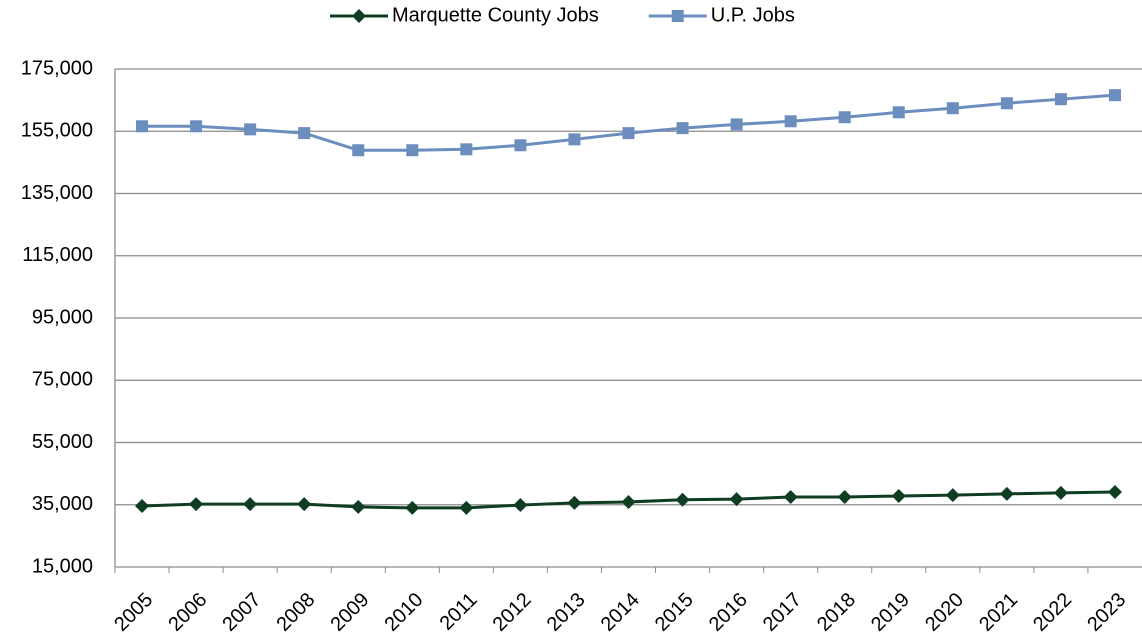  What do you see at coordinates (349, 612) in the screenshot?
I see `x-tick-label: 2009` at bounding box center [349, 612].